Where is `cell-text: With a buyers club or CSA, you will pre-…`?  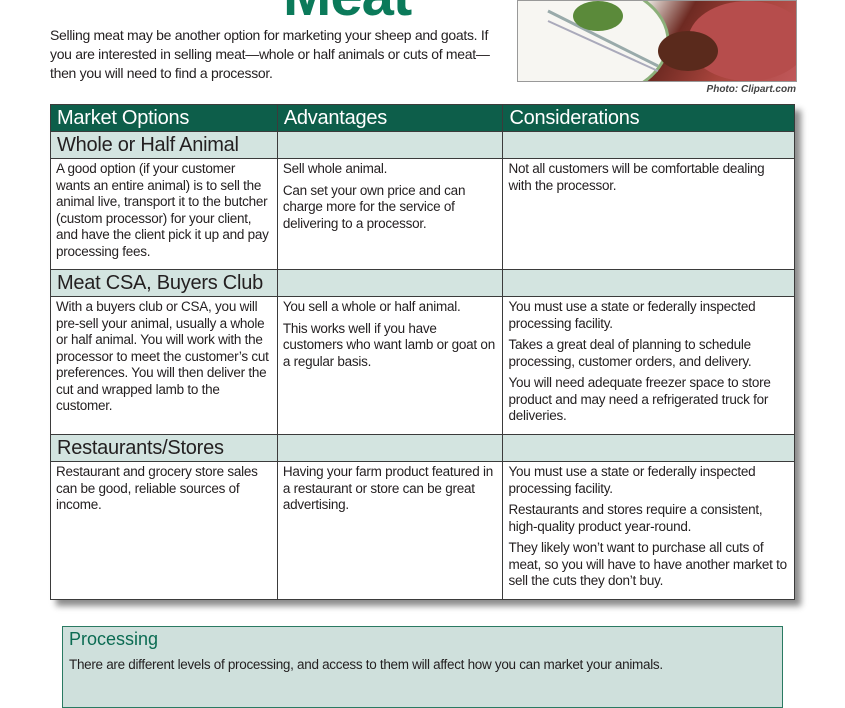 cell-text: With a buyers club or CSA, you will pre-… is located at coordinates (162, 356).